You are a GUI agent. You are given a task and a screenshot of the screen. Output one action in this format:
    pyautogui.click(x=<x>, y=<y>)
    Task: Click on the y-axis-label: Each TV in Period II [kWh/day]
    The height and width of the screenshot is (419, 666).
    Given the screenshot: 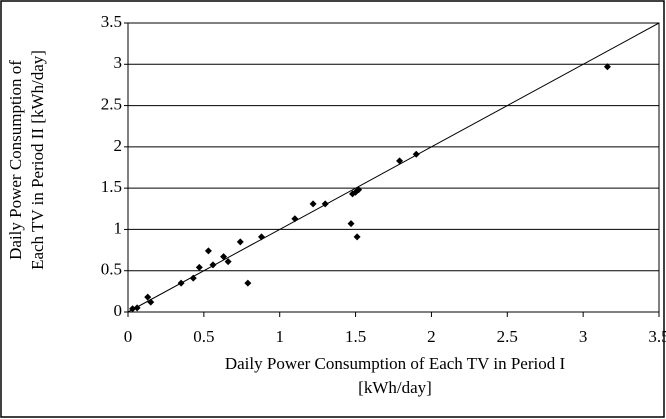 What is the action you would take?
    pyautogui.click(x=37, y=160)
    